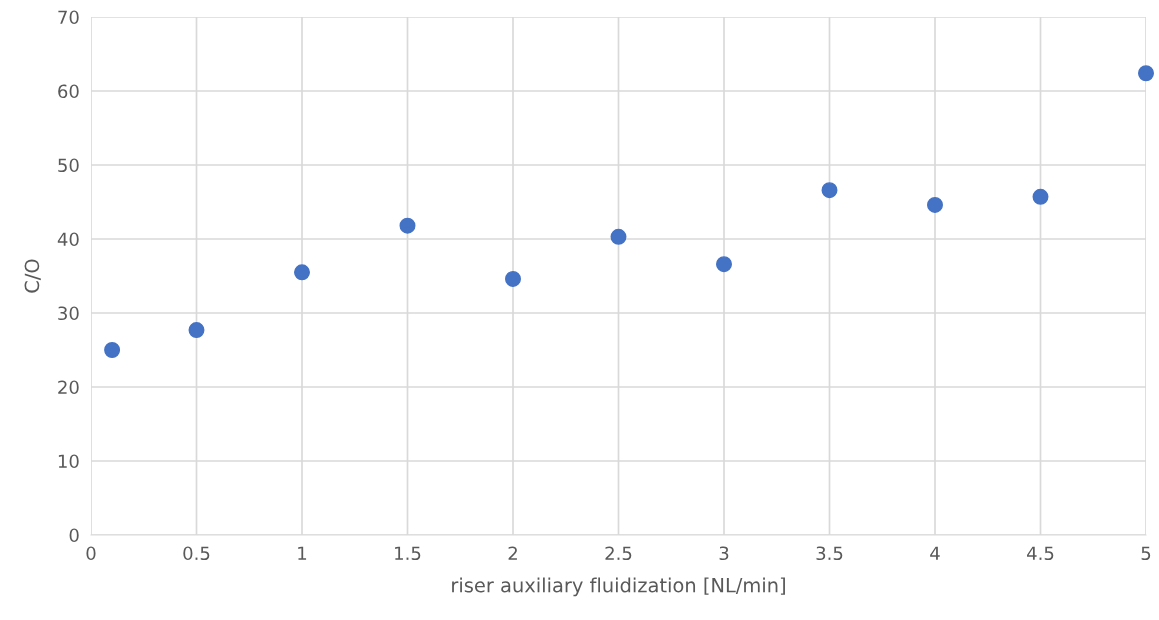 The width and height of the screenshot is (1159, 620). What do you see at coordinates (618, 587) in the screenshot?
I see `x-axis-title: riser auxiliary fluidization [NL/min]` at bounding box center [618, 587].